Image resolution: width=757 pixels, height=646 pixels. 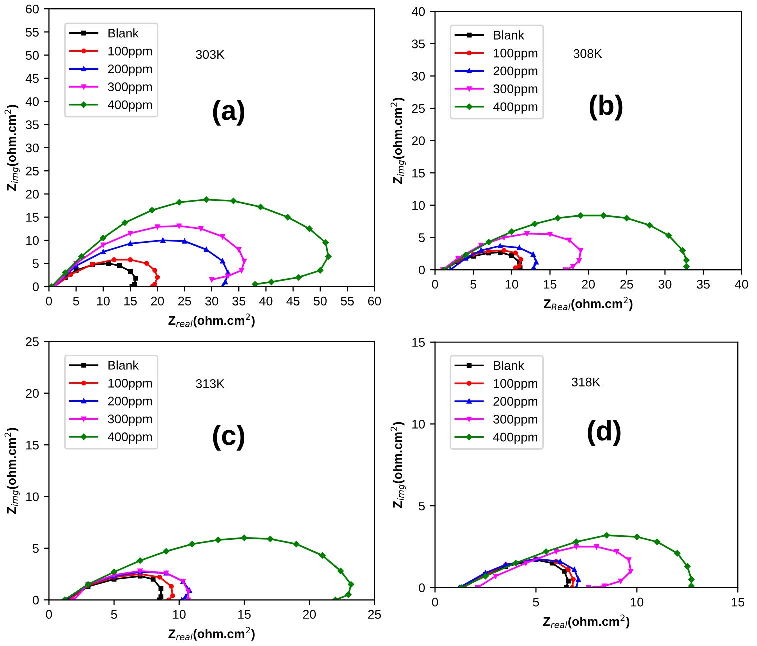 What do you see at coordinates (375, 301) in the screenshot?
I see `x-tick-label: 60` at bounding box center [375, 301].